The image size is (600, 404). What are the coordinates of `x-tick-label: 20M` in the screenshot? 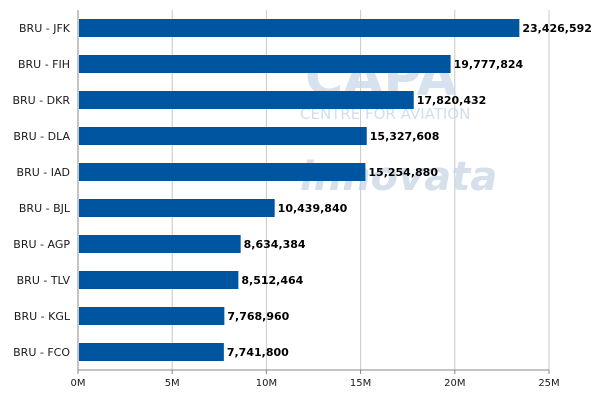 It's located at (454, 383).